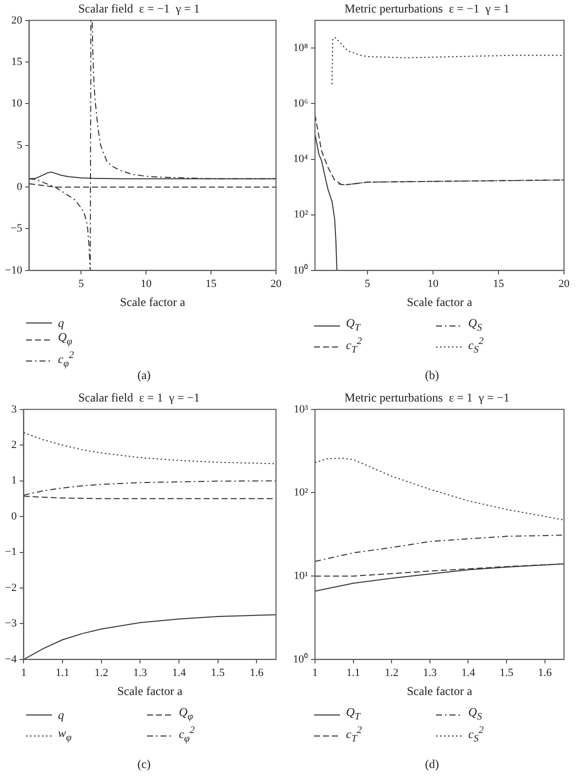 The image size is (576, 779). I want to click on y-tick-label: 3, so click(14, 409).